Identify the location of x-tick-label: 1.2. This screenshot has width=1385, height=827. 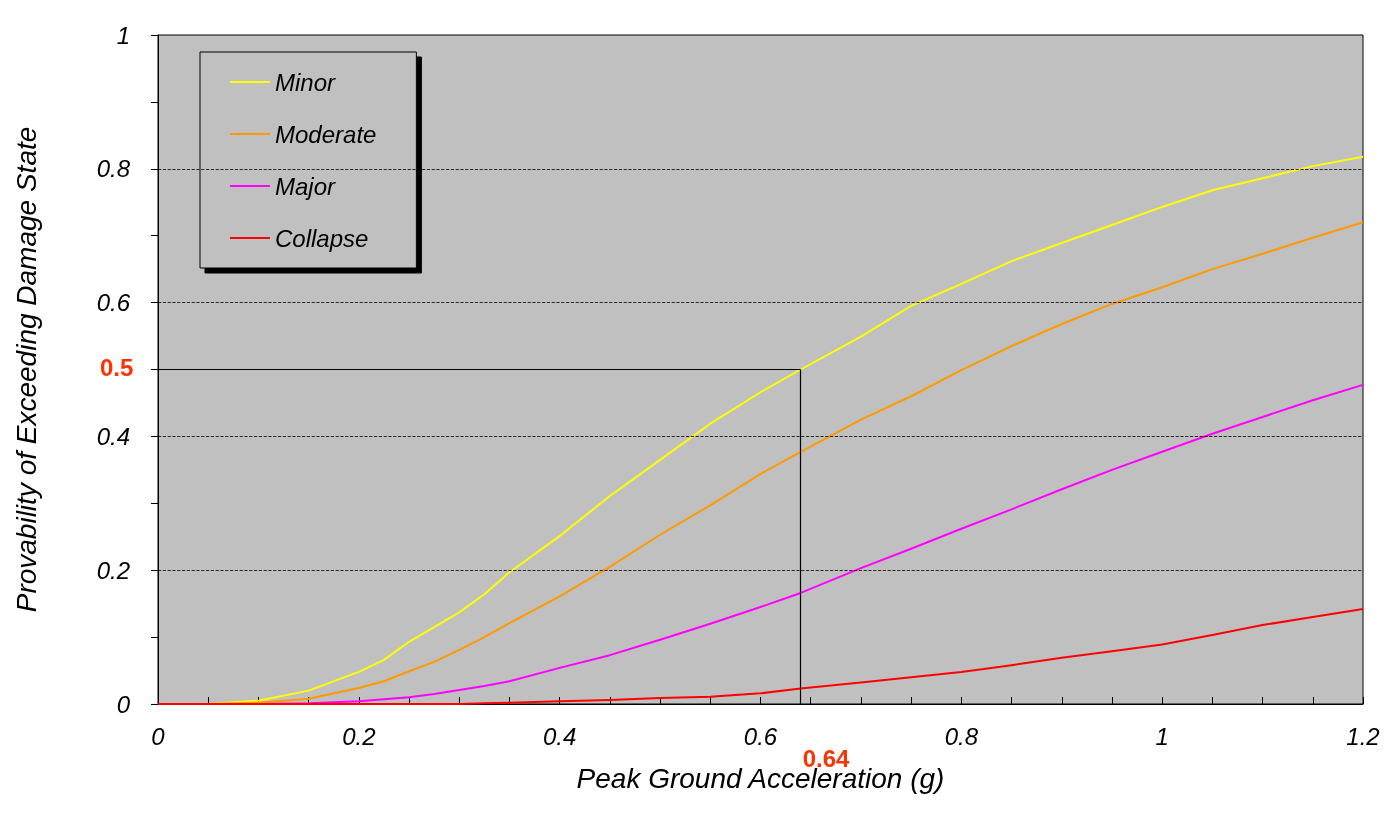
(1363, 736).